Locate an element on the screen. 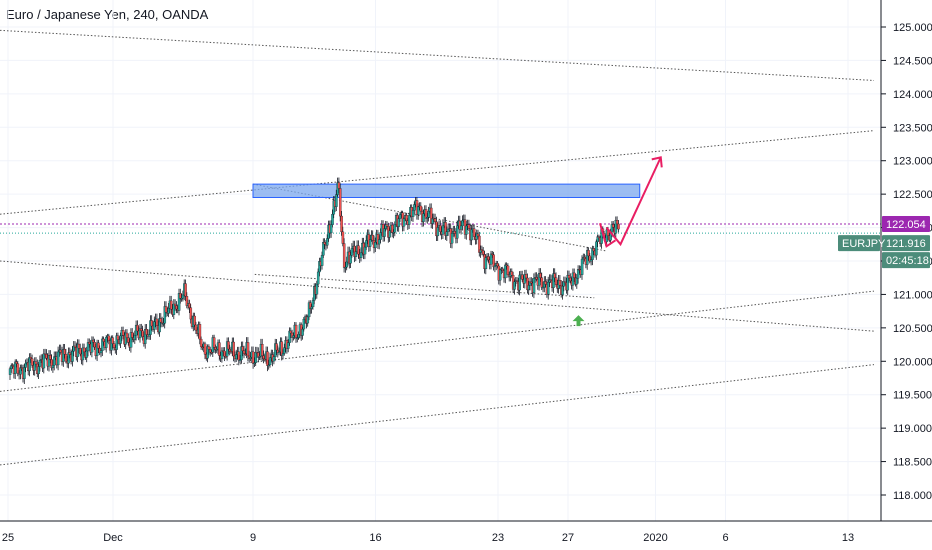 The width and height of the screenshot is (932, 550). last-price-badge-bg is located at coordinates (906, 243).